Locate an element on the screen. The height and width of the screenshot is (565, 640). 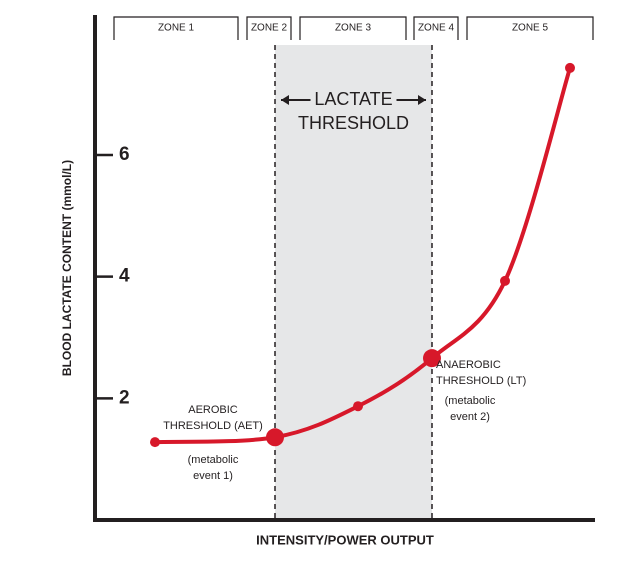
annotation: event 1) is located at coordinates (213, 476).